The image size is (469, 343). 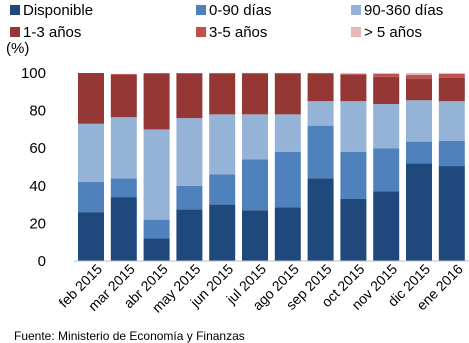 I want to click on y-tick-label: 100, so click(x=33, y=73).